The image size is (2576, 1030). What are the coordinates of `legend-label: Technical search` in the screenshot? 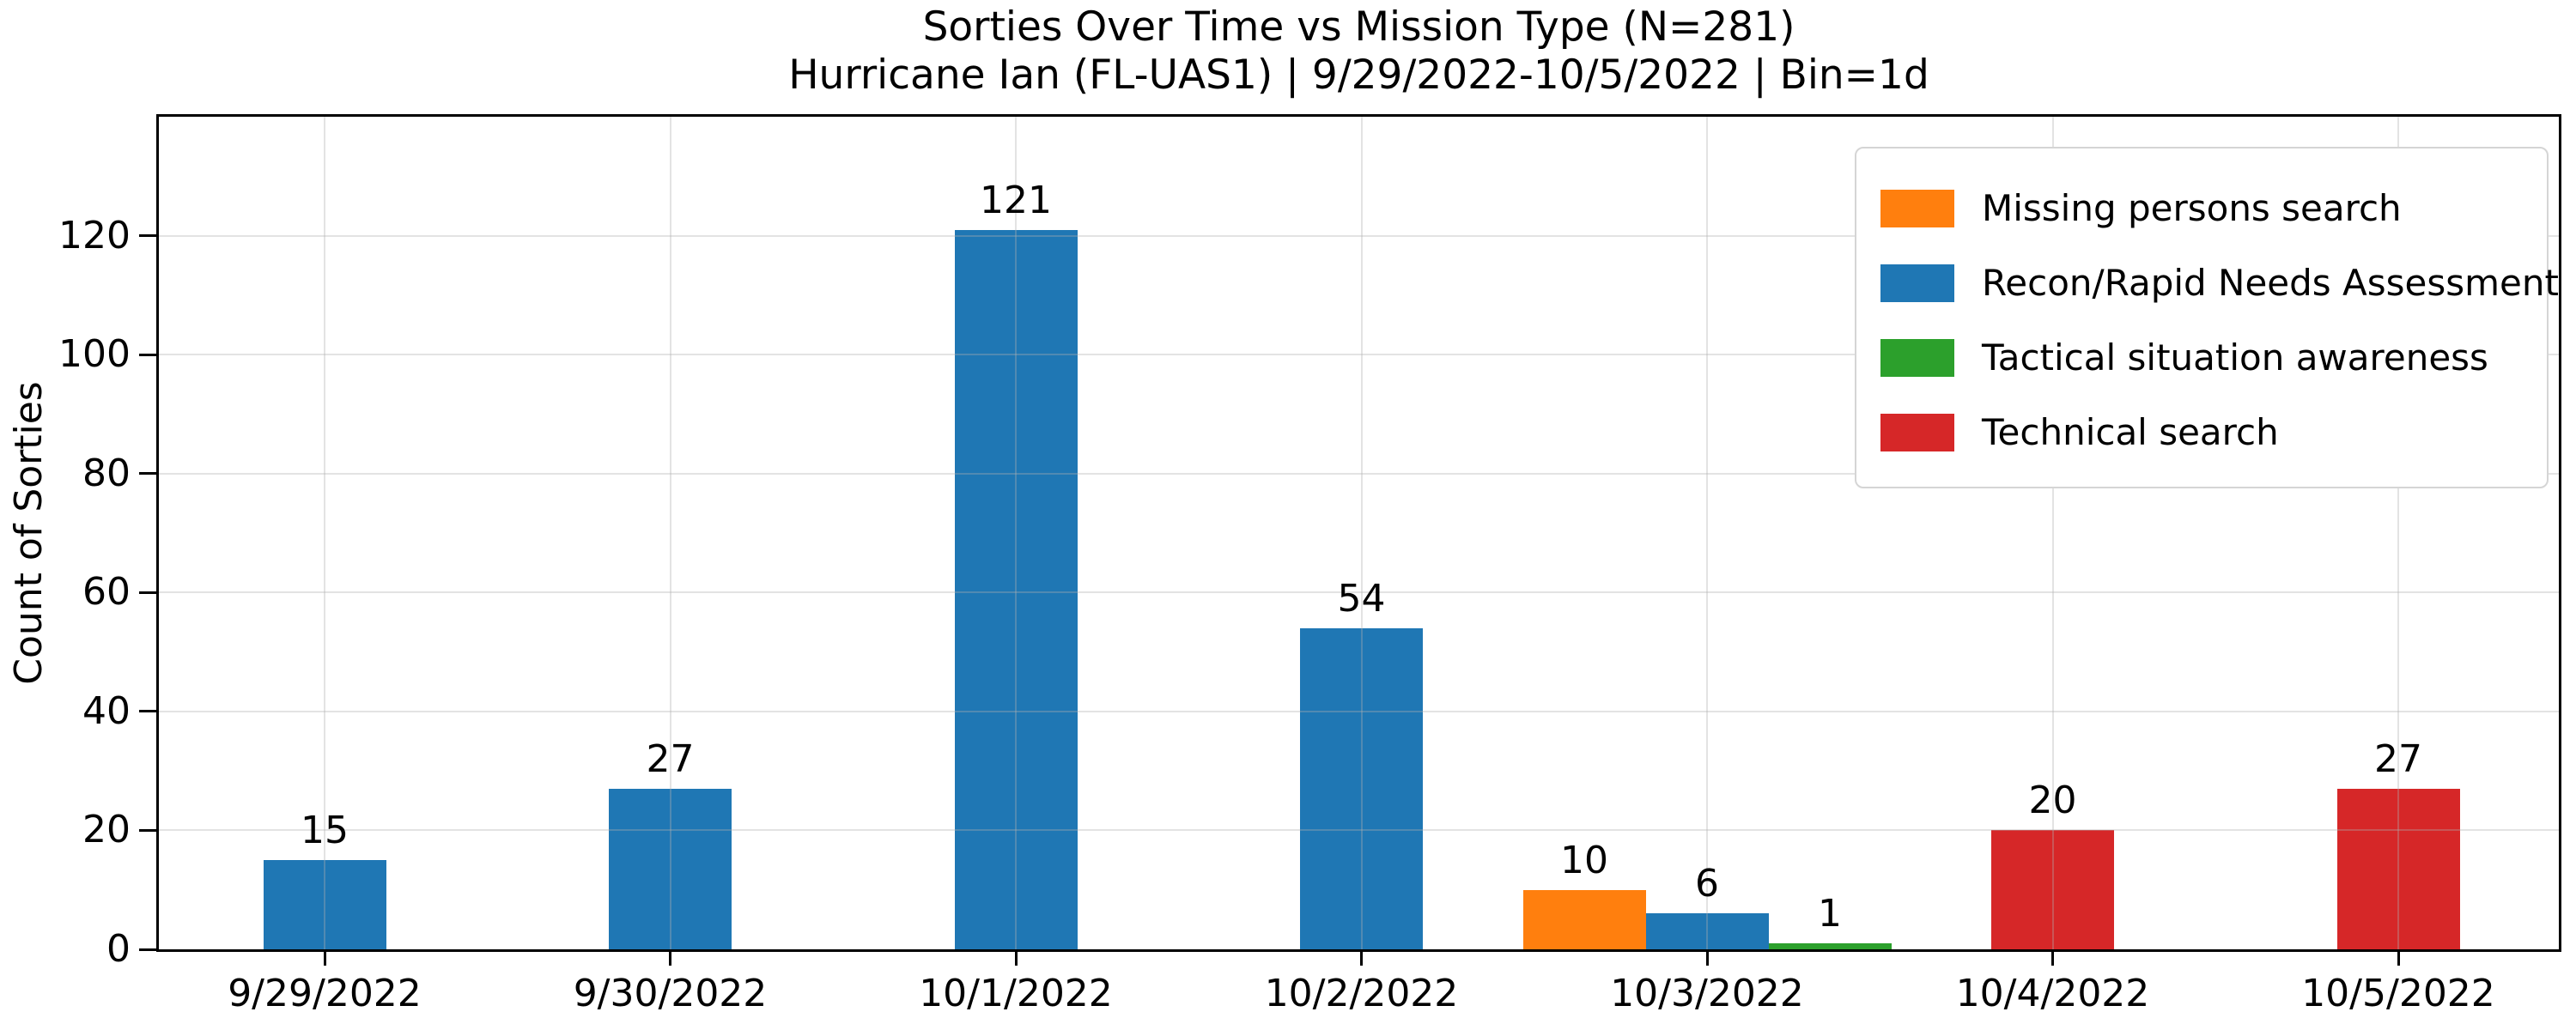 It's located at (2130, 431).